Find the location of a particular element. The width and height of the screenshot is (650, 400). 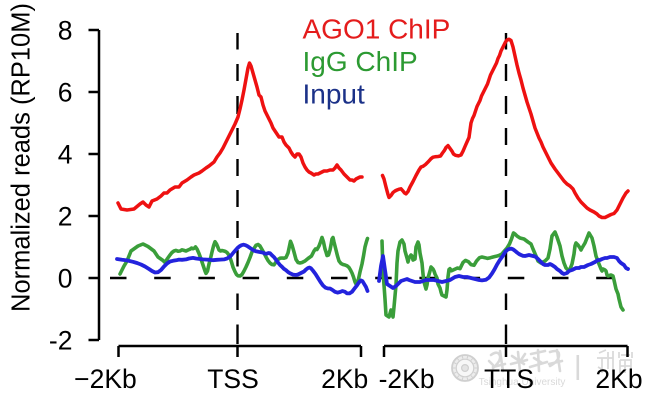

svg-text: AGO1 ChIP is located at coordinates (377, 29).